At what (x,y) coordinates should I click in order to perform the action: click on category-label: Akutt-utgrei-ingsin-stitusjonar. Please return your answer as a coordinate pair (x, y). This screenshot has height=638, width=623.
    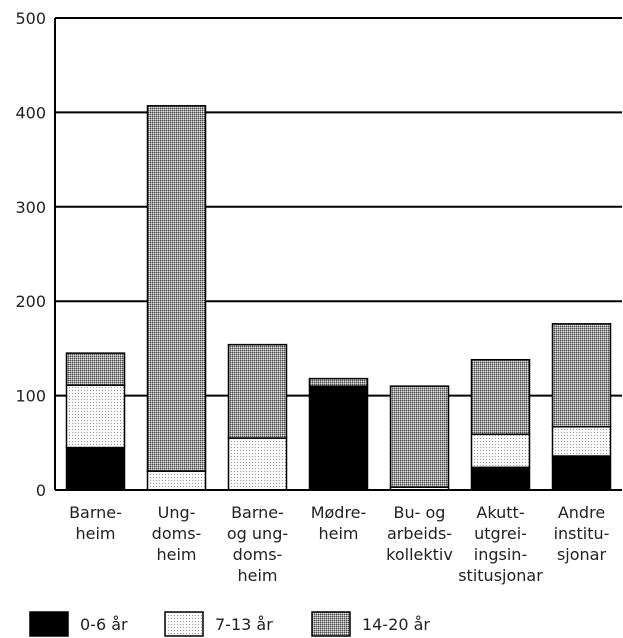
    Looking at the image, I should click on (500, 544).